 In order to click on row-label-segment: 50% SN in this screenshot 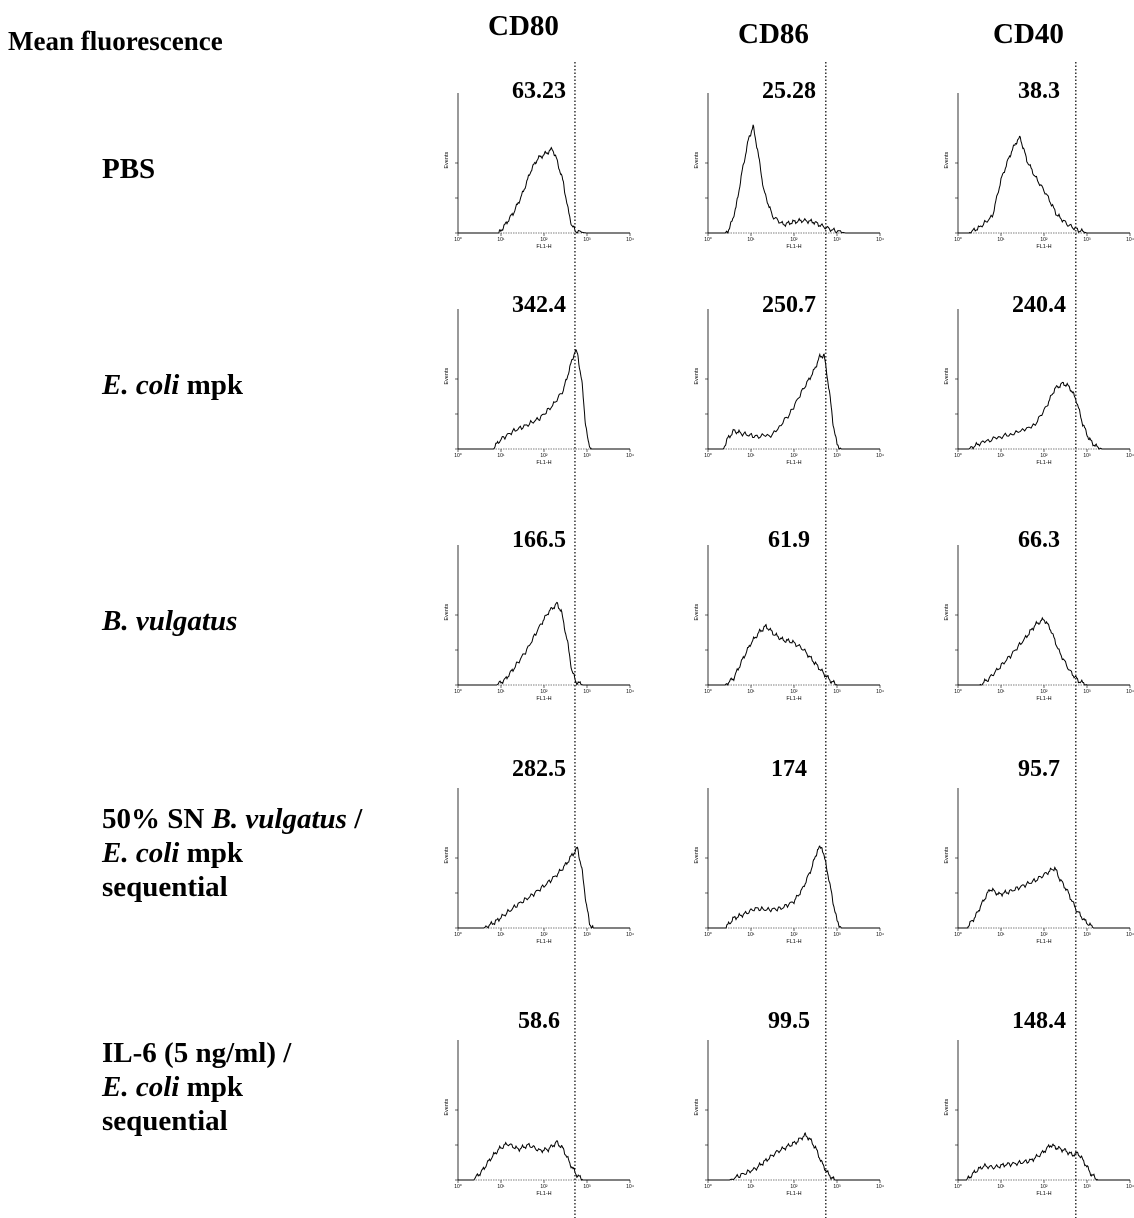, I will do `click(157, 819)`.